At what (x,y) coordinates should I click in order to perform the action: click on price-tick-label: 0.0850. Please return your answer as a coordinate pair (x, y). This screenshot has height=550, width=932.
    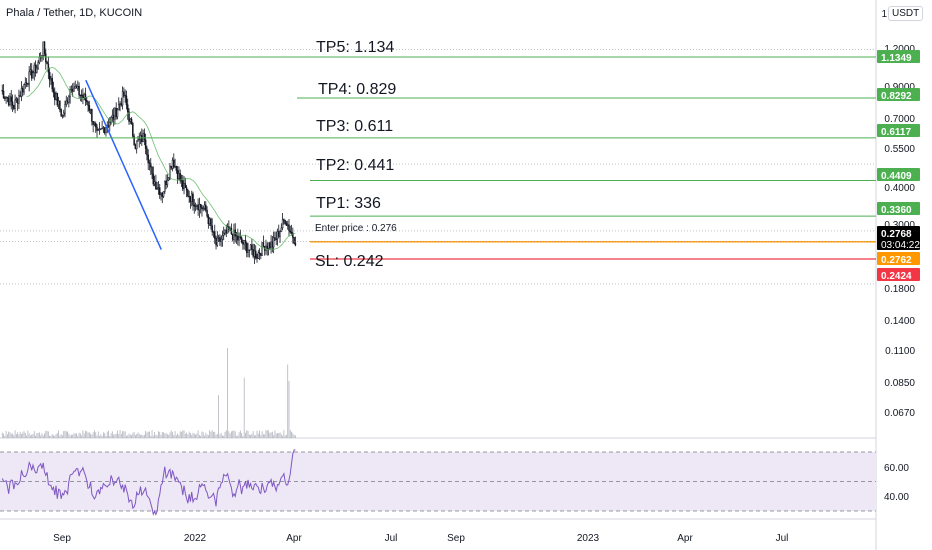
    Looking at the image, I should click on (899, 383).